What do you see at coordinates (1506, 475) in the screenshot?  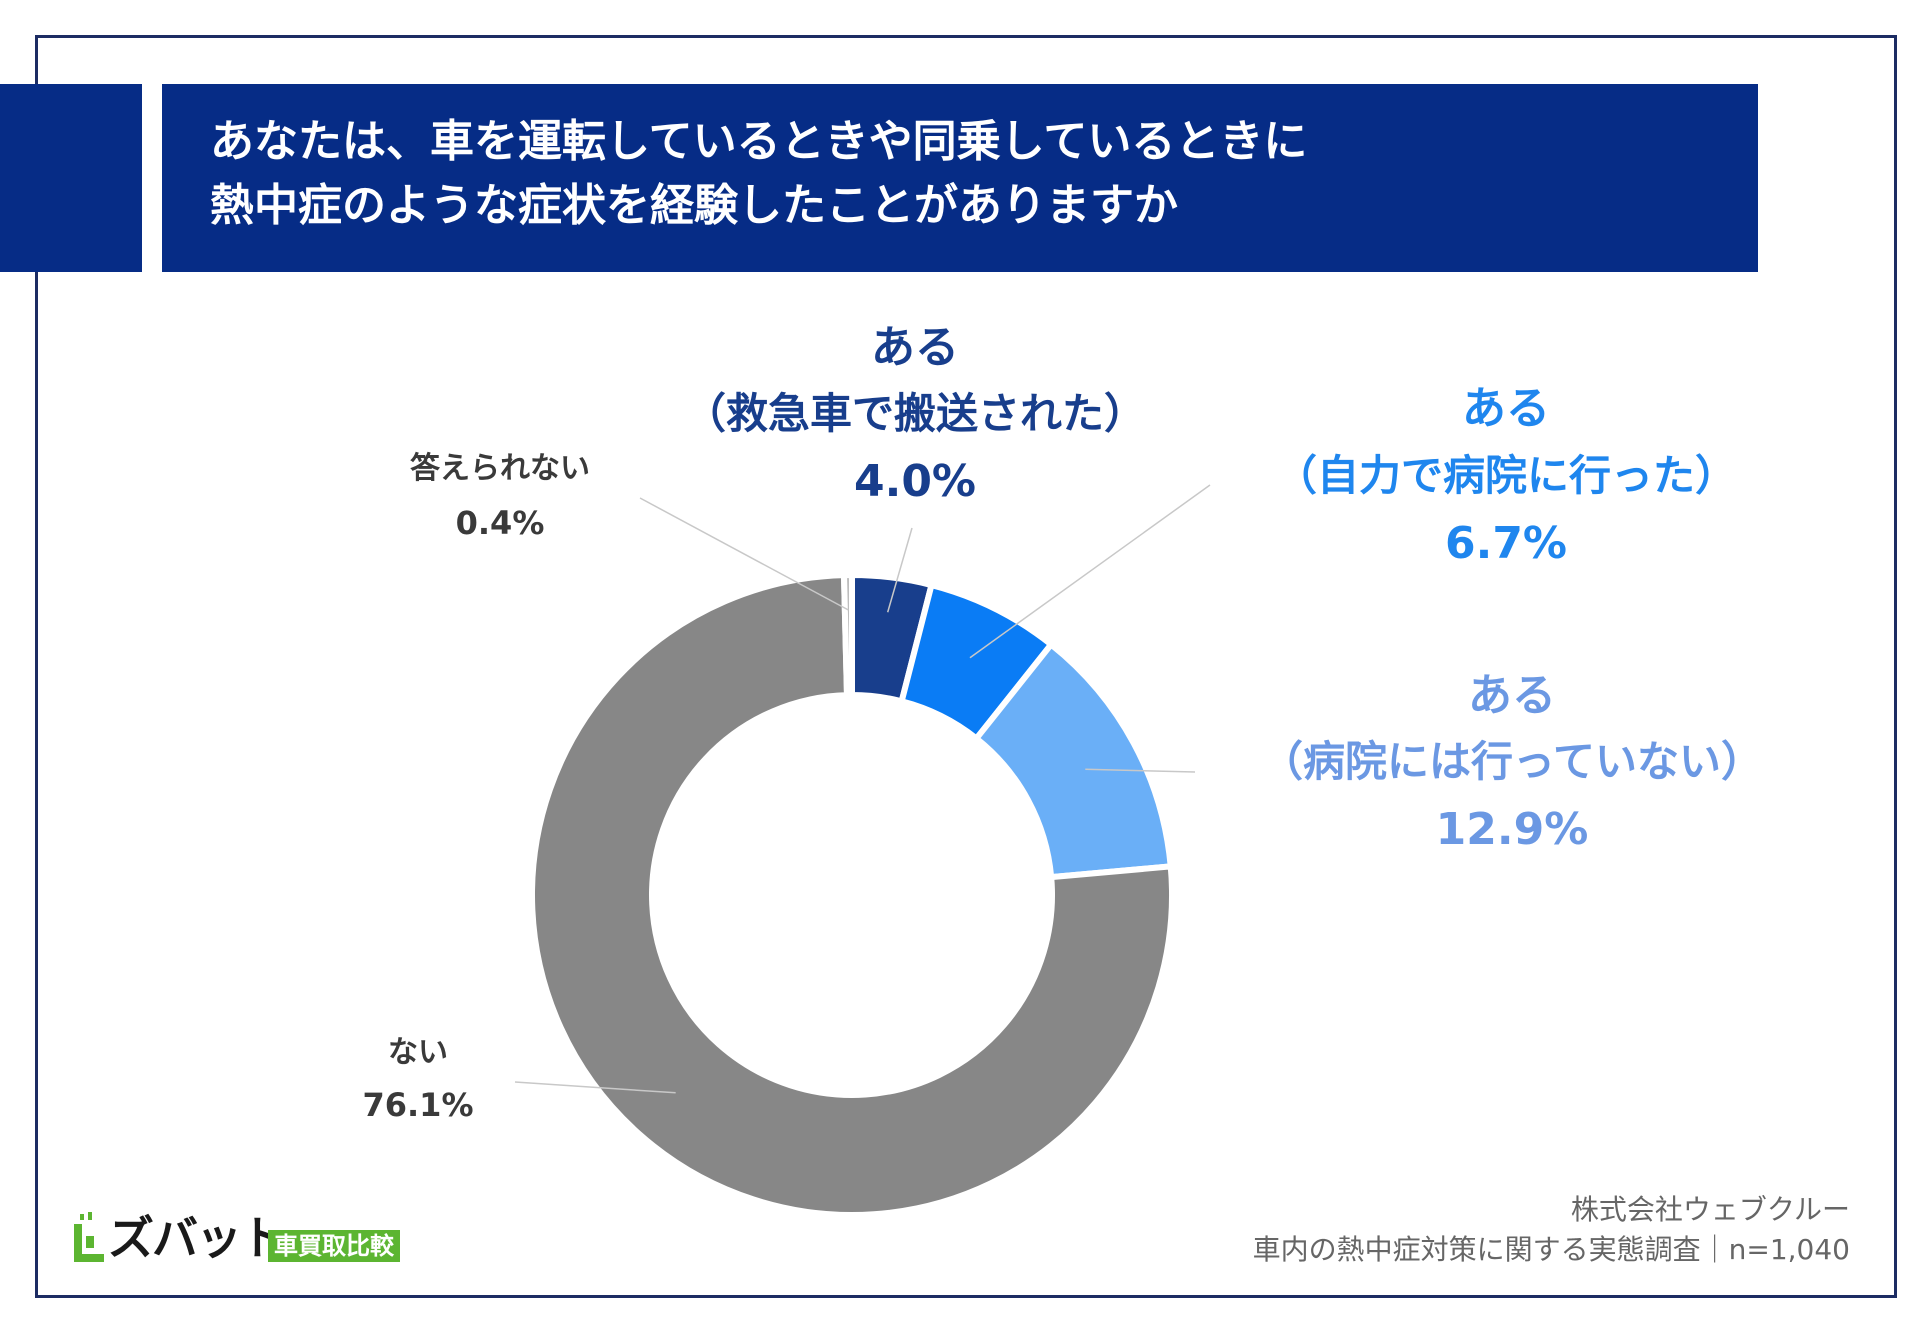 I see `slice-label-self-hospital-sub: （自力で病院に行った）` at bounding box center [1506, 475].